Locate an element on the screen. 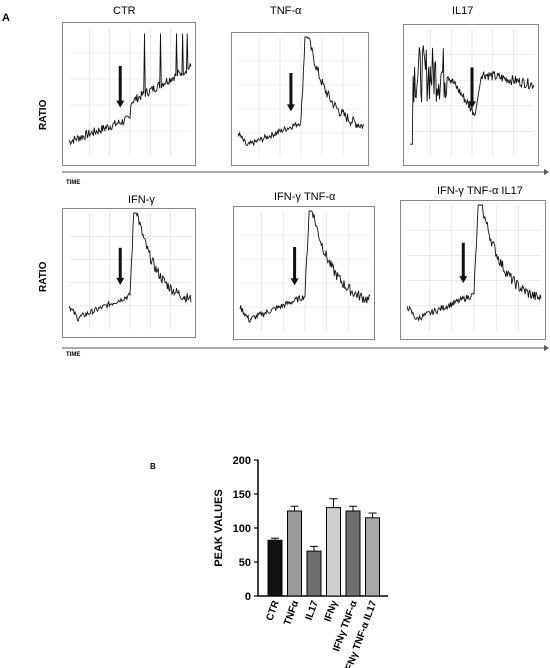 Image resolution: width=550 pixels, height=668 pixels. ratio-label-row1: RATIO is located at coordinates (43, 114).